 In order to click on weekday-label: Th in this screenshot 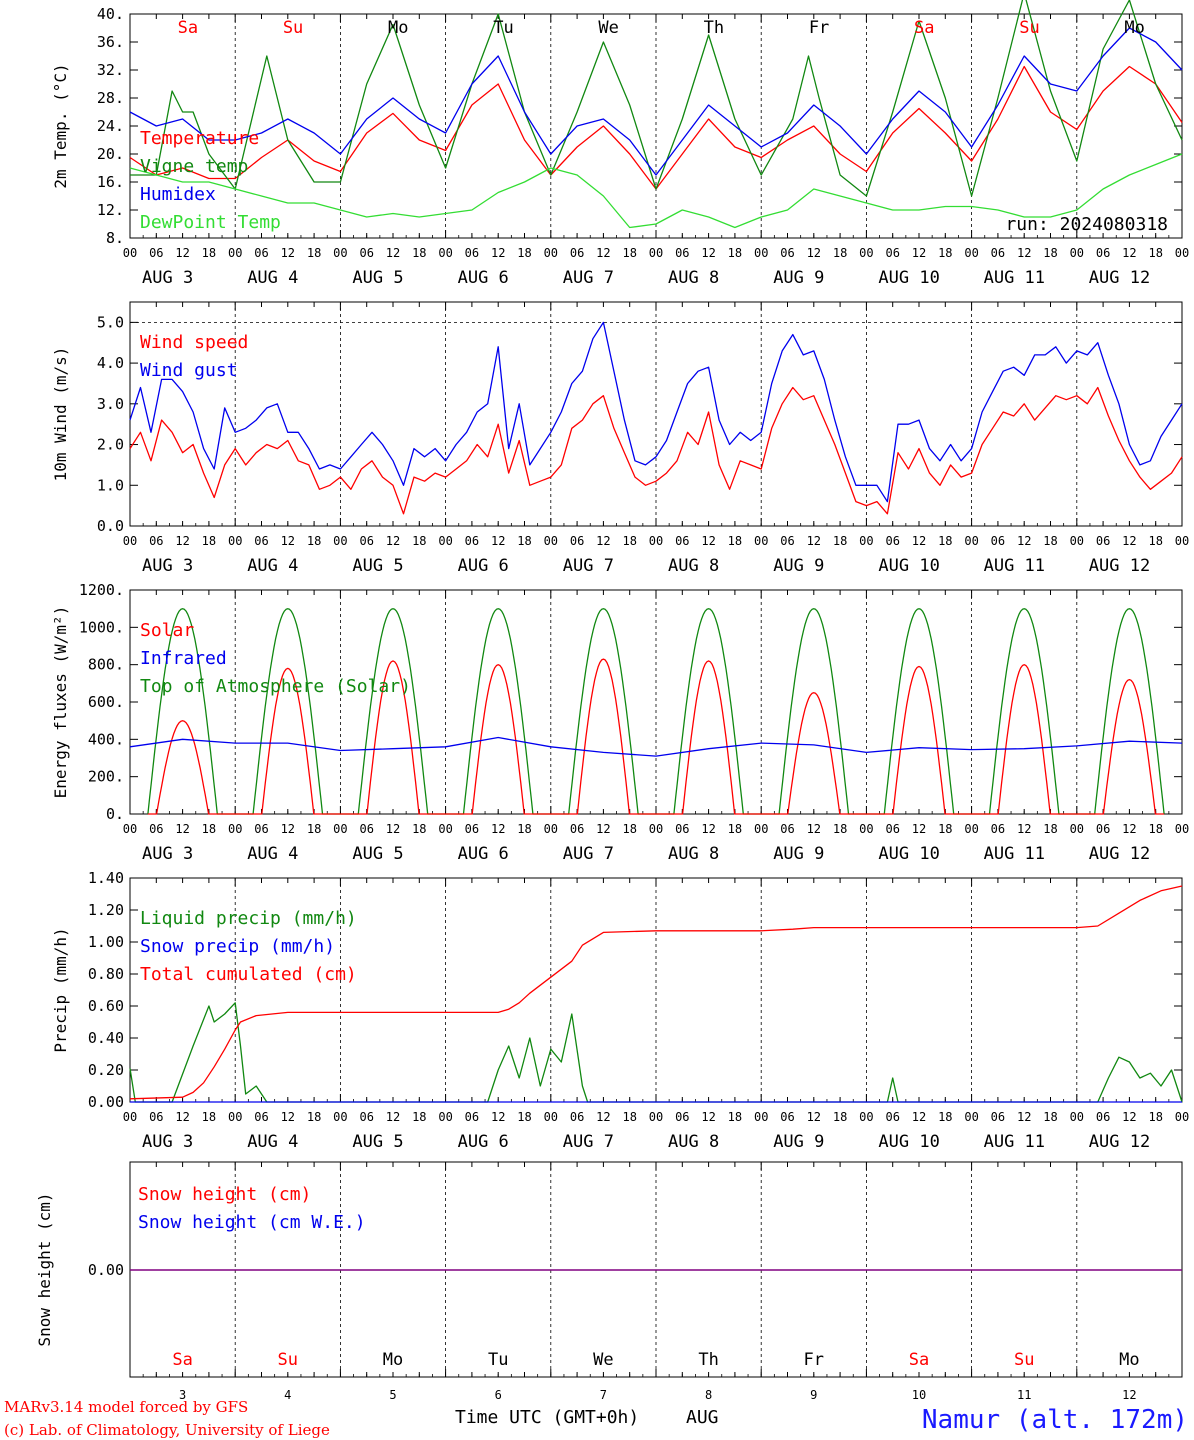, I will do `click(714, 28)`.